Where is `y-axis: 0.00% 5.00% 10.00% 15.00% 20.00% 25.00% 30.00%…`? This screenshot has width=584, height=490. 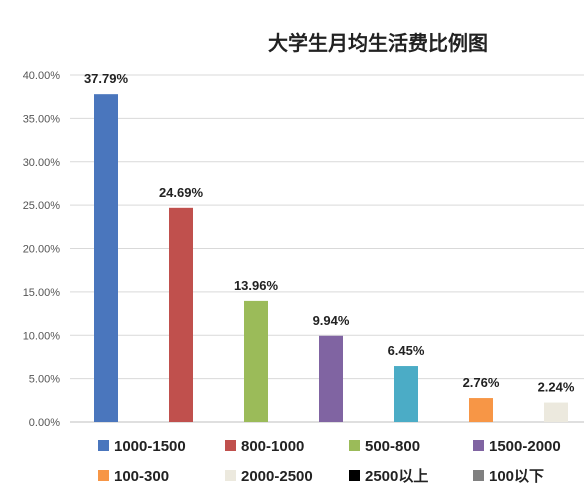 y-axis: 0.00% 5.00% 10.00% 15.00% 20.00% 25.00% 30.00%… is located at coordinates (42, 249).